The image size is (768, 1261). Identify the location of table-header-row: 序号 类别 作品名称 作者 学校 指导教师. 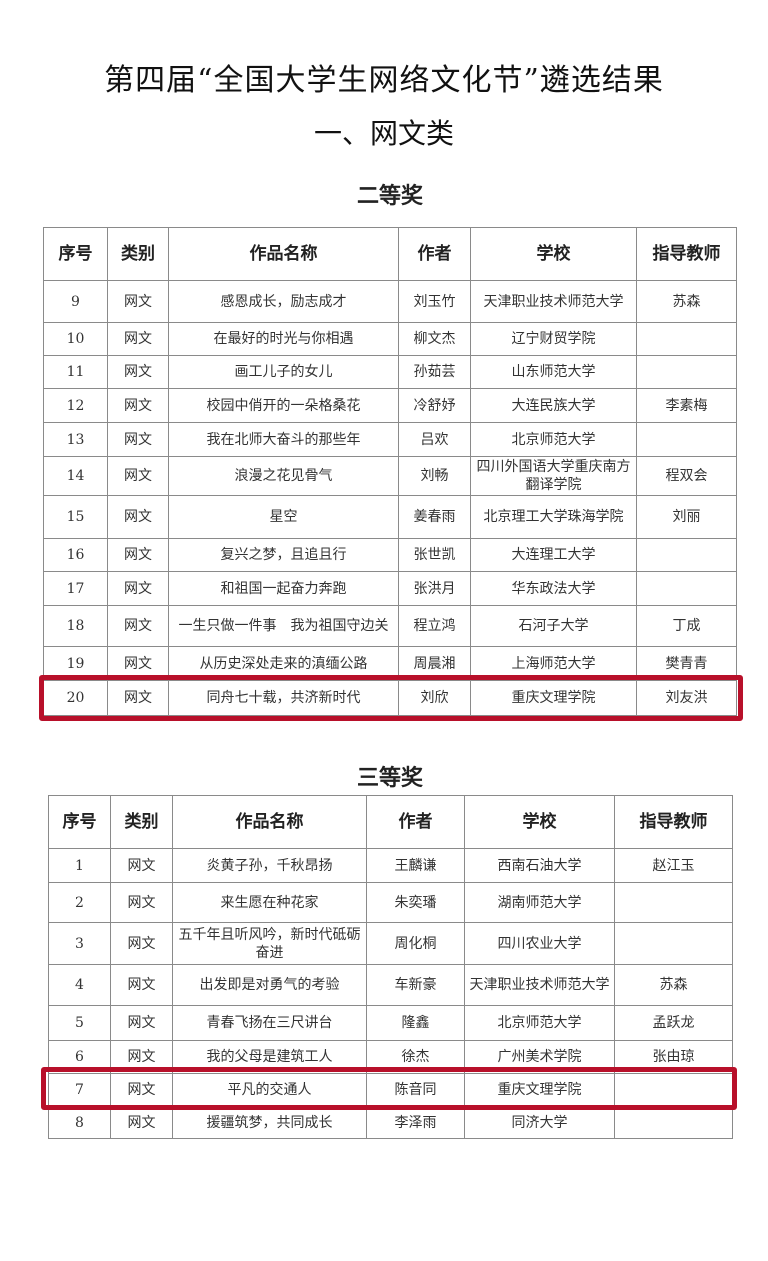
(390, 254).